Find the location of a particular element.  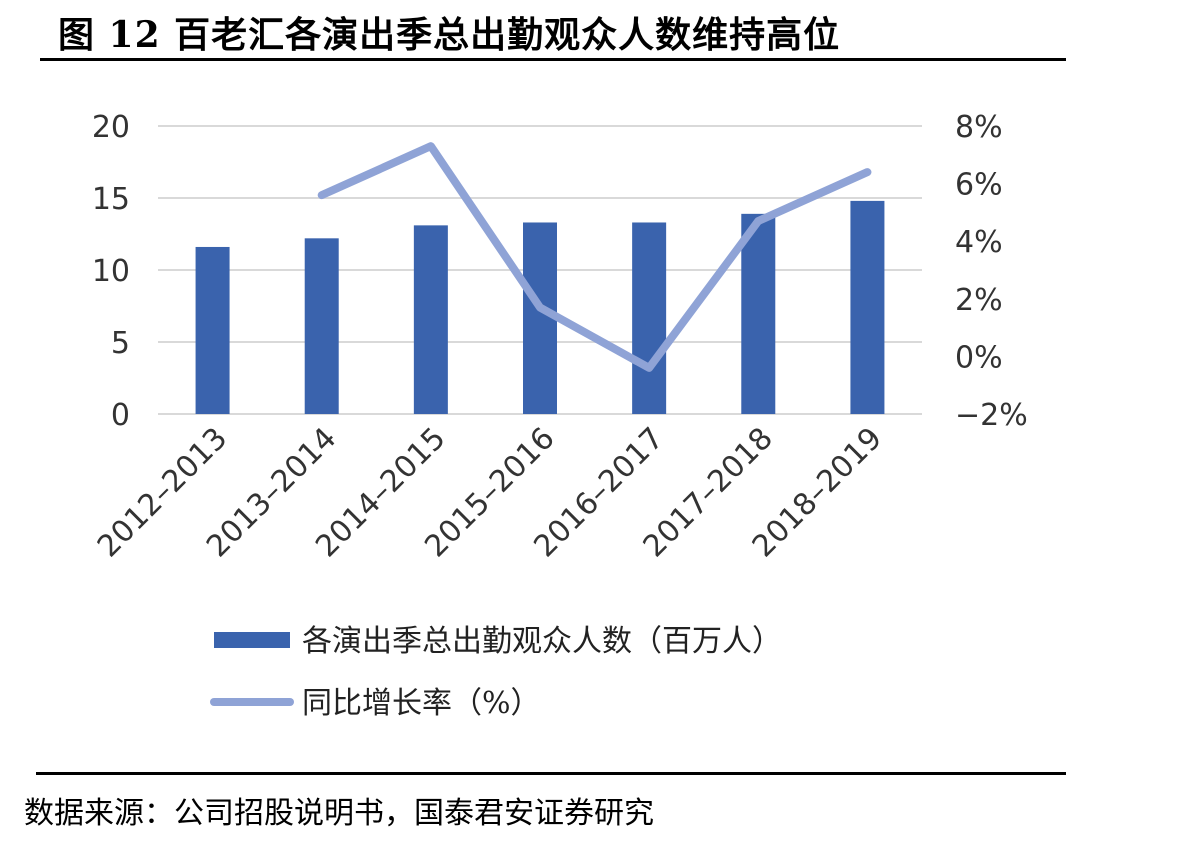

left-tick-label: 10 is located at coordinates (111, 271).